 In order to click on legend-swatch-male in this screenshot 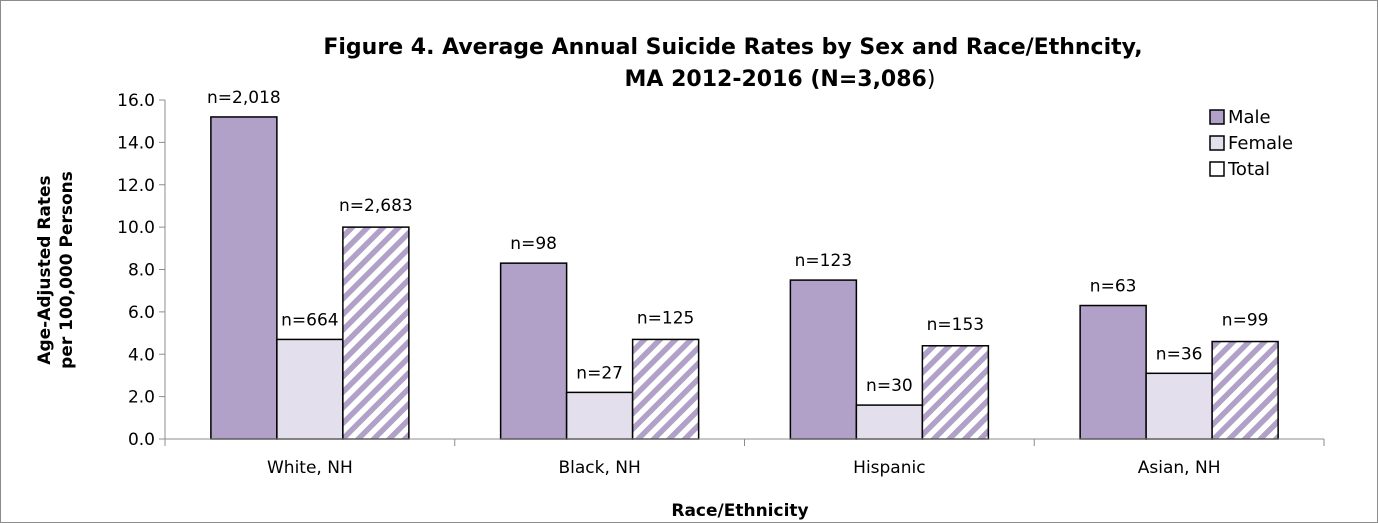, I will do `click(1217, 117)`.